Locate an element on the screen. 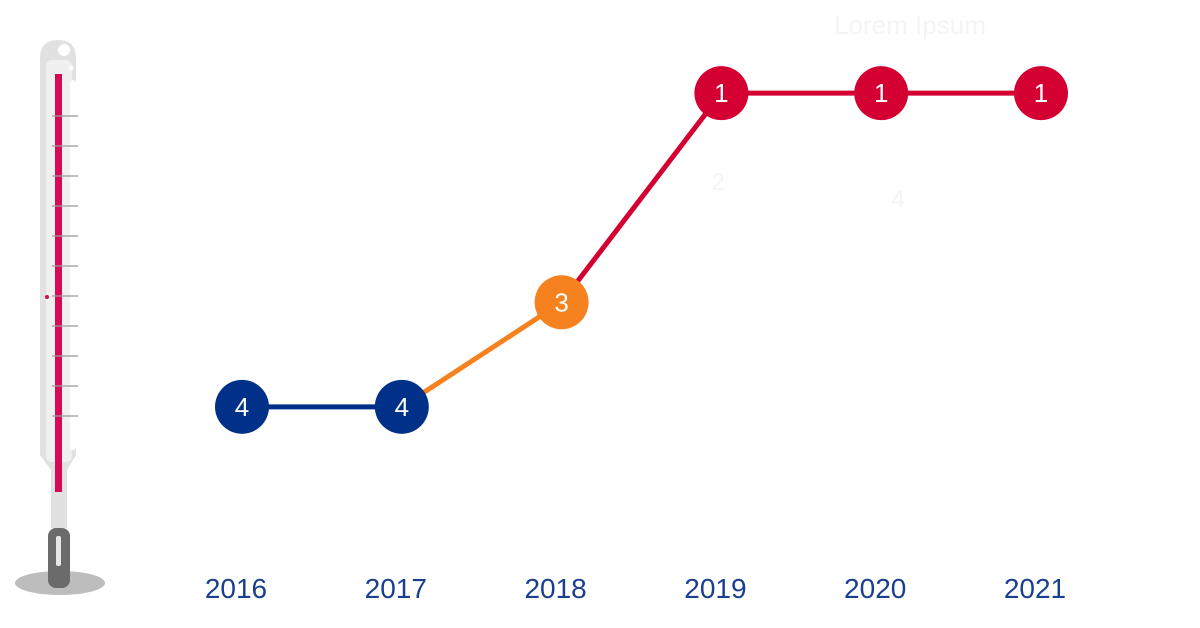  x-axis-labels: 2016 2017 2018 2019 2020 2021 is located at coordinates (635, 588).